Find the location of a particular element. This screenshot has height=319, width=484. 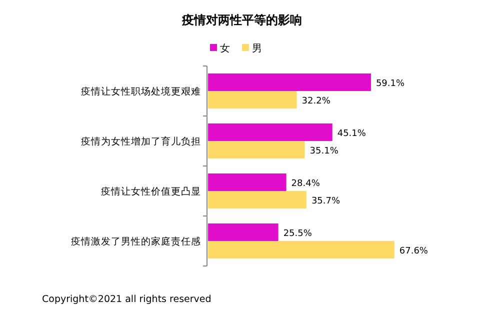

data-label: 59.1% is located at coordinates (390, 83).